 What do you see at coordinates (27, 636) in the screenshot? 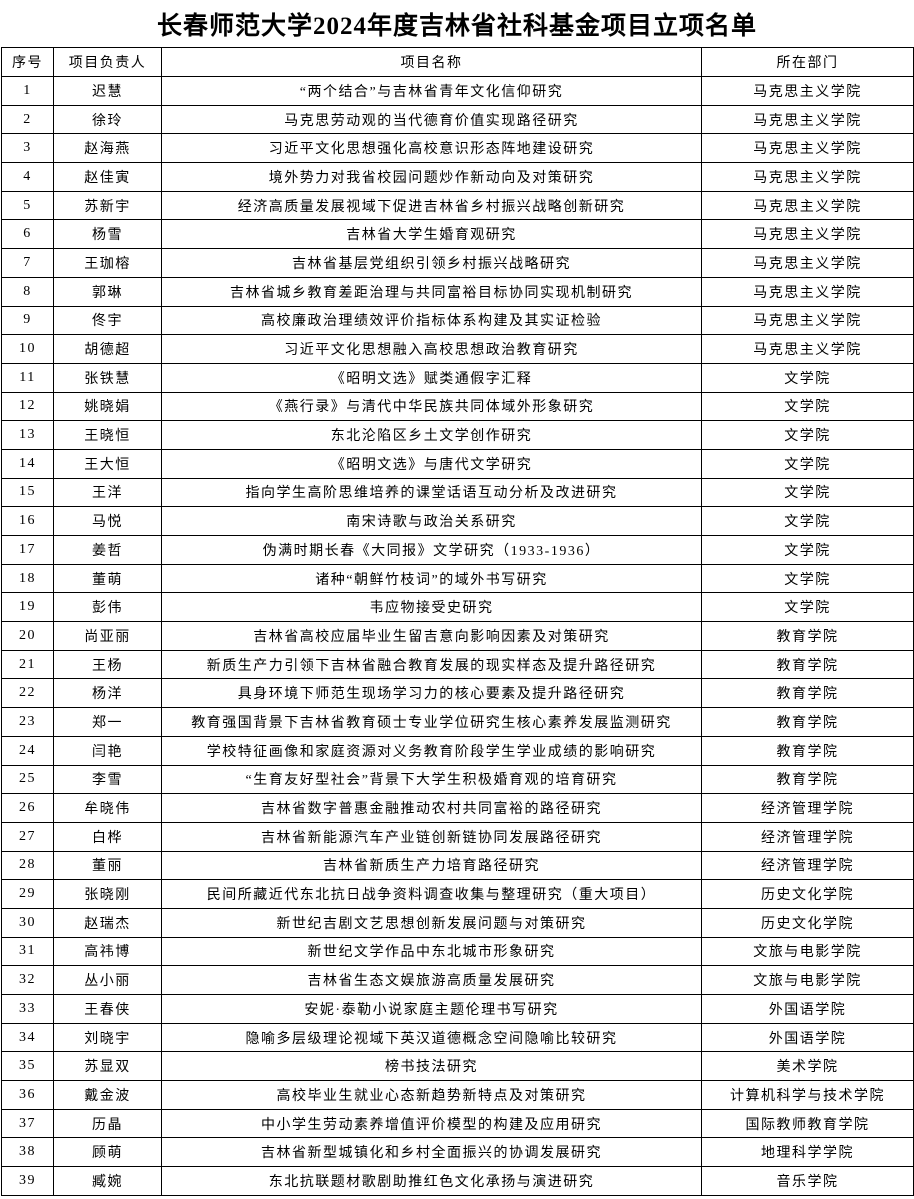
I see `row-number-cell: 20` at bounding box center [27, 636].